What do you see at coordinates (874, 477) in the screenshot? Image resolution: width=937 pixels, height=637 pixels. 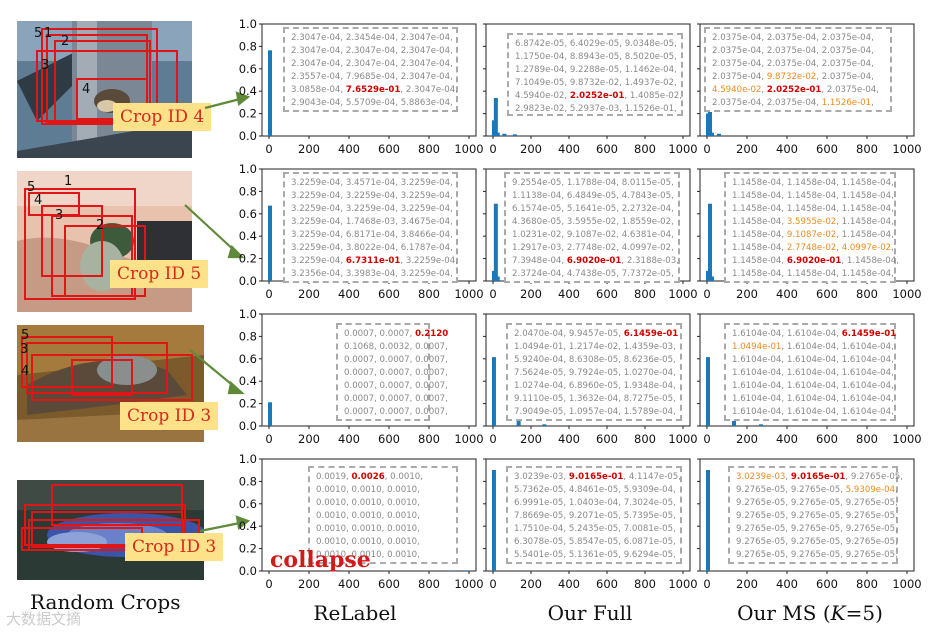 I see `value: , 9.2765e-05,` at bounding box center [874, 477].